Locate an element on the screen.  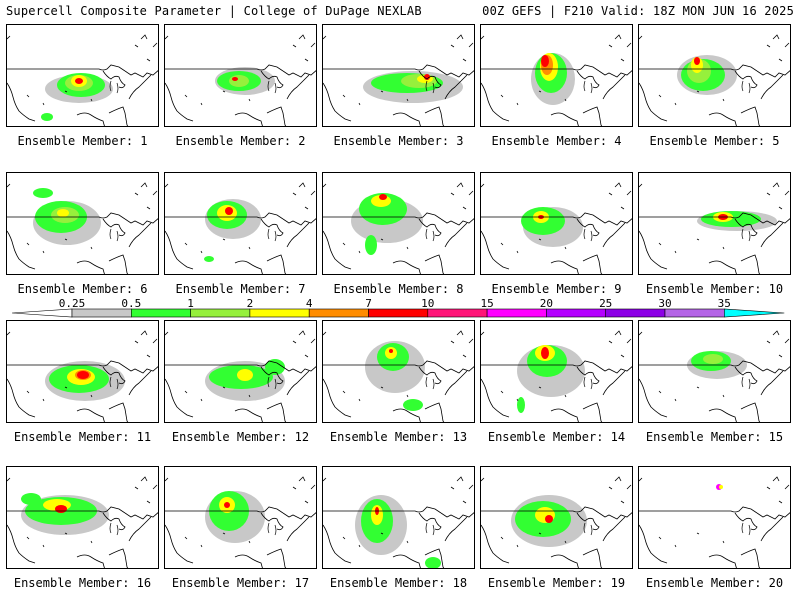
color-scale-bar is located at coordinates (398, 313).